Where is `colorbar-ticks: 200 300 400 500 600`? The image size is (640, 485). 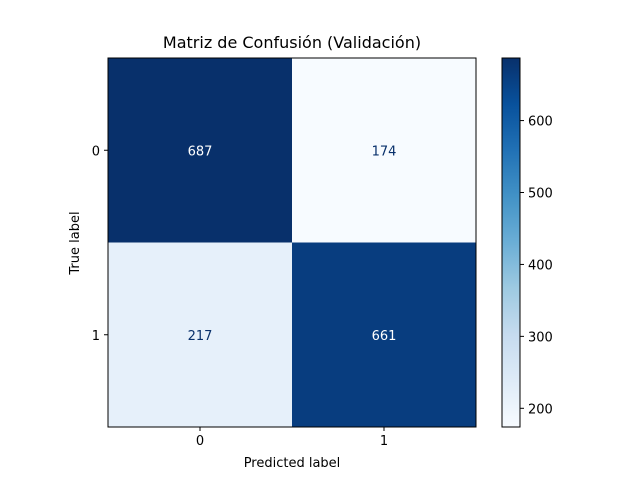
colorbar-ticks: 200 300 400 500 600 is located at coordinates (536, 266).